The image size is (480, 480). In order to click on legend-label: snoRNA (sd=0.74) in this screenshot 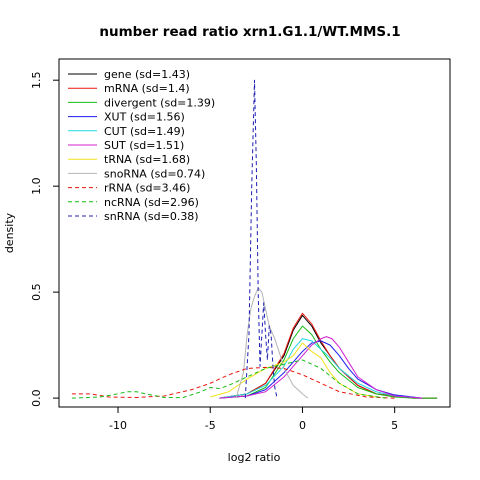, I will do `click(154, 173)`.